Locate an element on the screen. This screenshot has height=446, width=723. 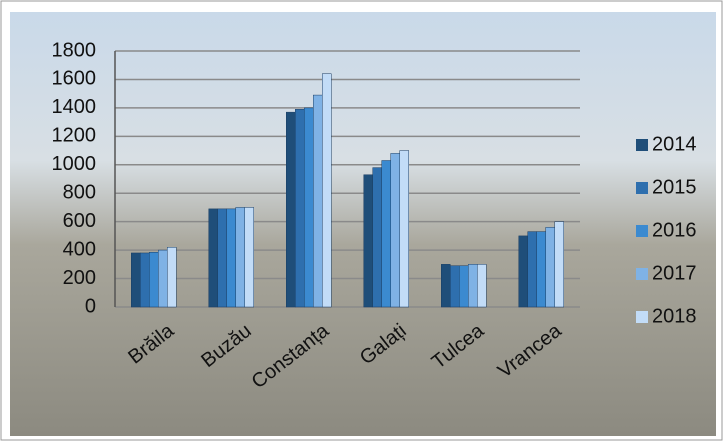
y-tick-label: 1200 is located at coordinates (74, 136).